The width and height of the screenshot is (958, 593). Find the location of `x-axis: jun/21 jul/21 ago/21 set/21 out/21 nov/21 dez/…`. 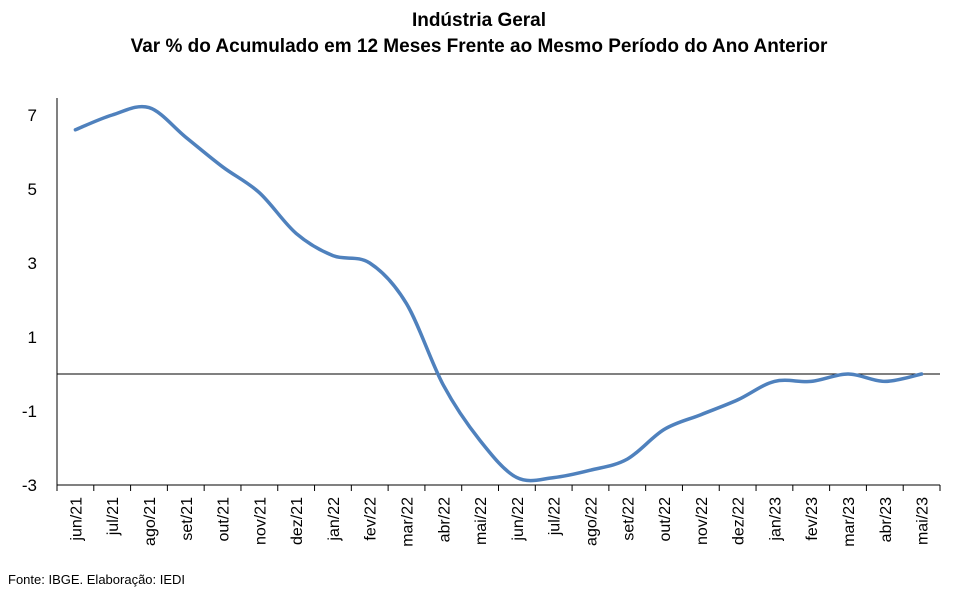

x-axis: jun/21 jul/21 ago/21 set/21 out/21 nov/21 dez/… is located at coordinates (498, 515).